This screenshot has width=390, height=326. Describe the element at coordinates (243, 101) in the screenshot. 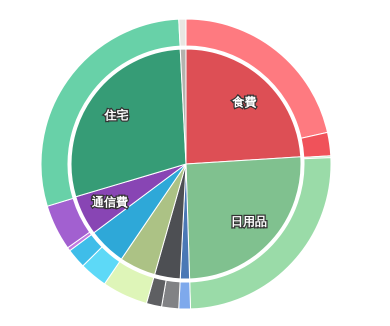

I see `slice-label: 食費` at that location.